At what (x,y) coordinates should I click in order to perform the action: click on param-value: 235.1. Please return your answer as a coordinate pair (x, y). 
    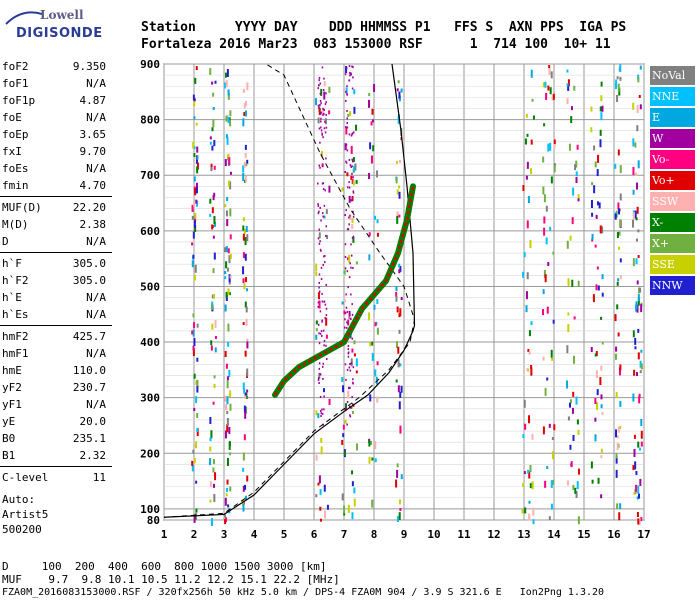
    Looking at the image, I should click on (89, 438).